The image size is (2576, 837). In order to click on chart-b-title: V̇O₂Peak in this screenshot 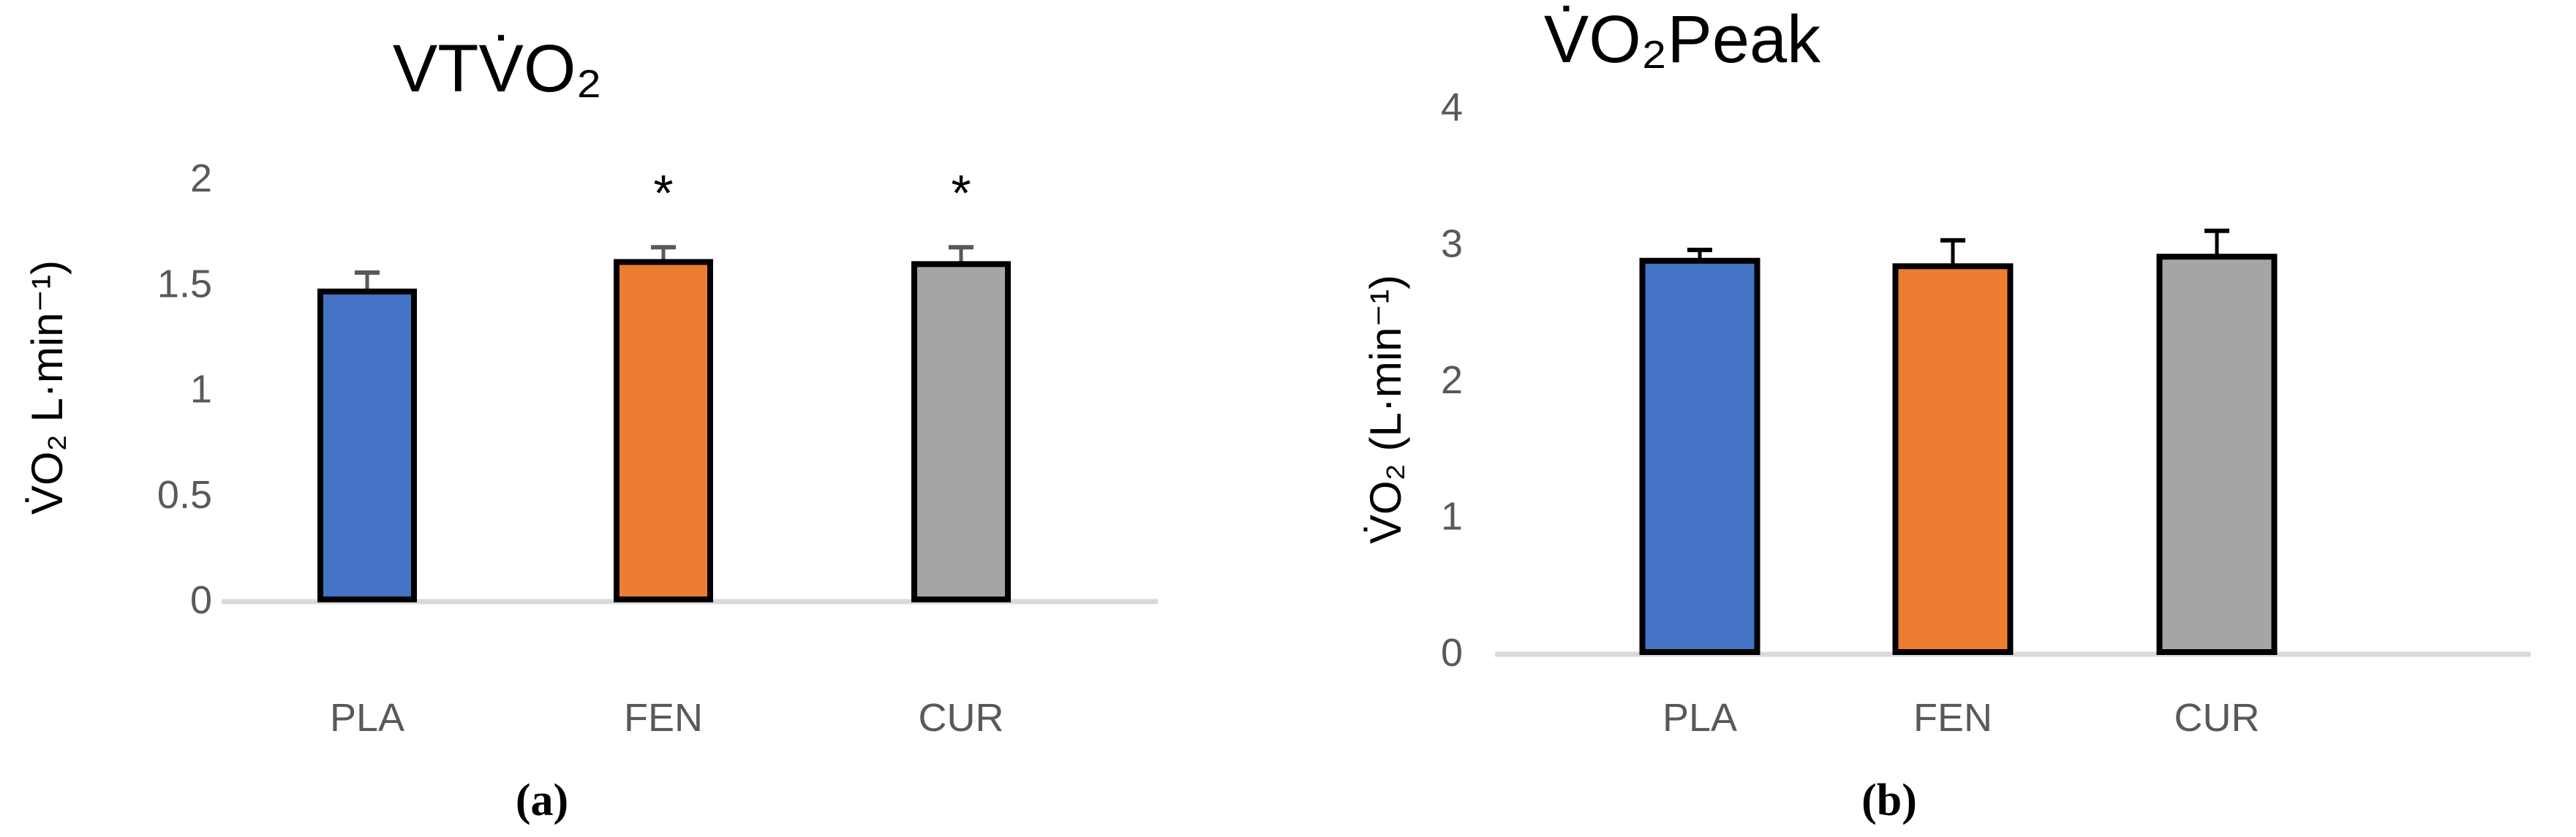, I will do `click(1682, 39)`.